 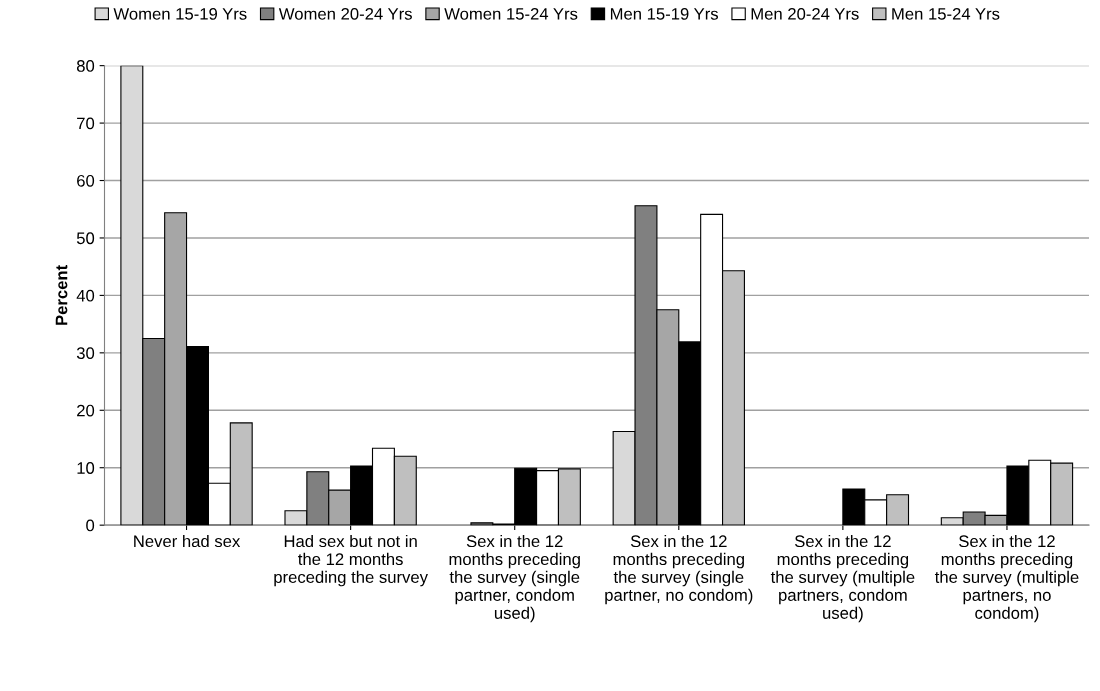 I want to click on x-tick-label: Sex in the 12 months preceding the survey (multiple partners, no condom), so click(x=1006, y=578).